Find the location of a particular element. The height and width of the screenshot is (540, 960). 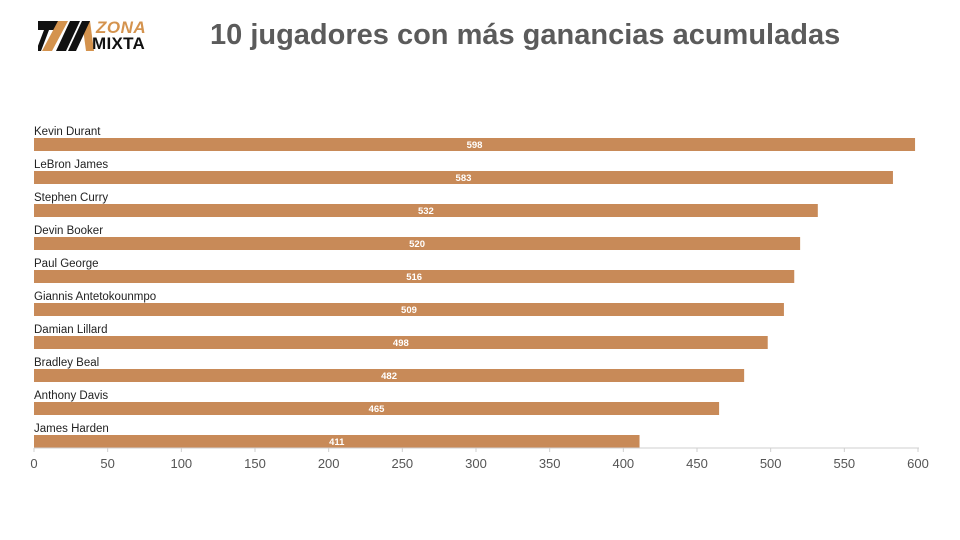

data-label: 498 is located at coordinates (401, 343).